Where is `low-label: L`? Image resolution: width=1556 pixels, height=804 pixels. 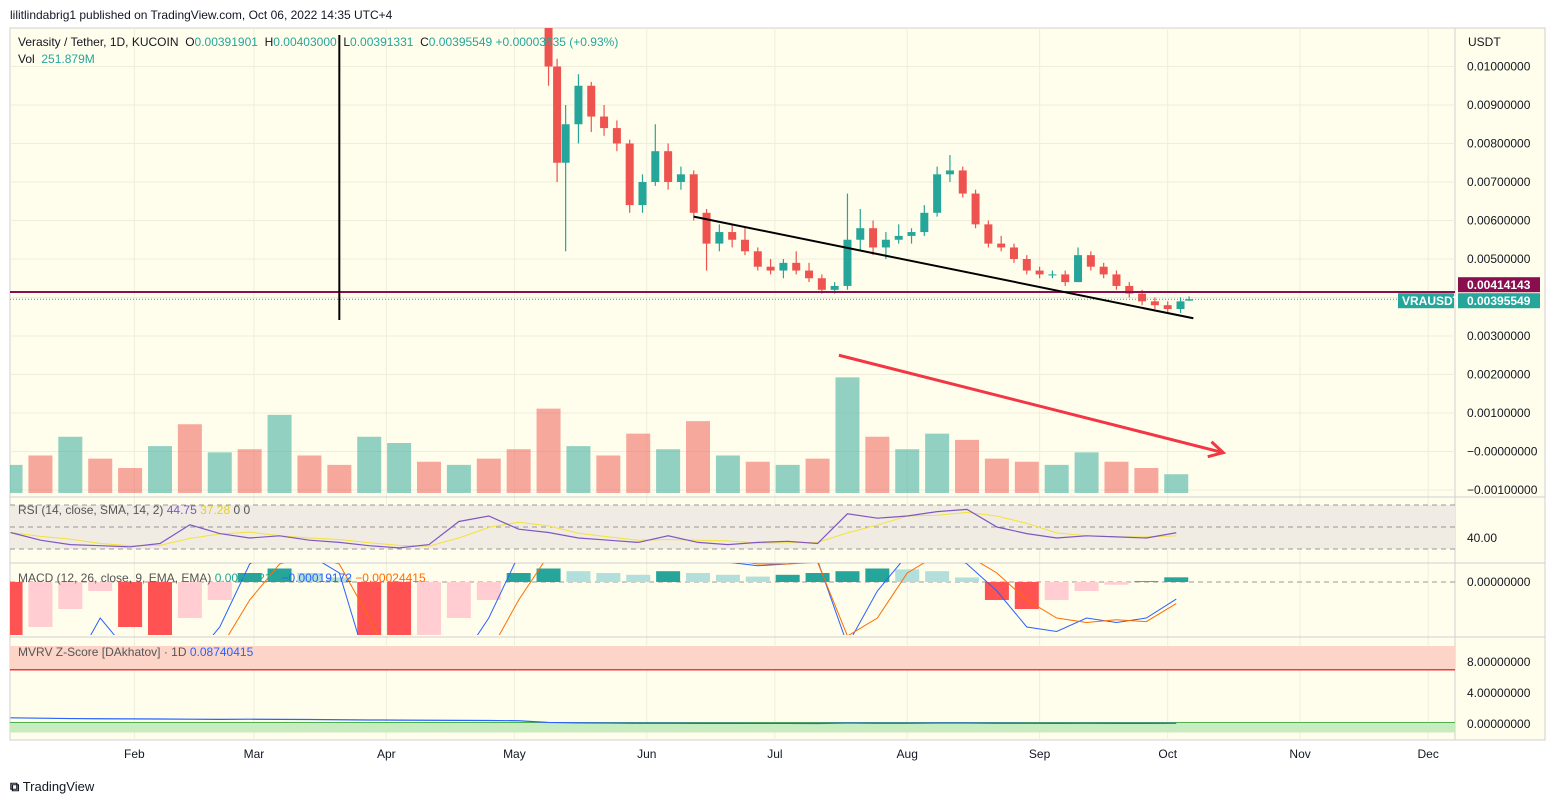 low-label: L is located at coordinates (347, 42).